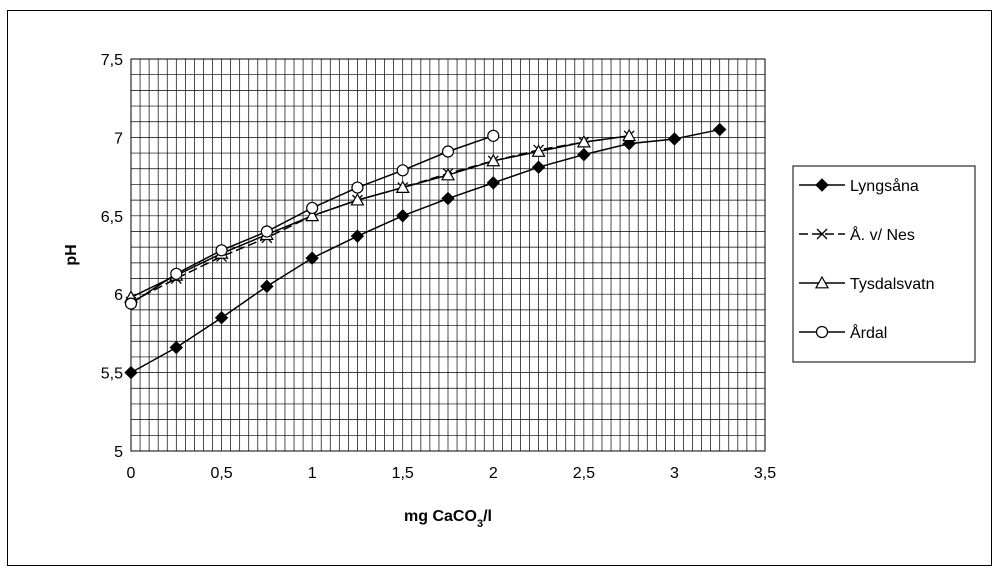 This screenshot has width=998, height=570. Describe the element at coordinates (118, 452) in the screenshot. I see `y-tick-label: 5` at that location.